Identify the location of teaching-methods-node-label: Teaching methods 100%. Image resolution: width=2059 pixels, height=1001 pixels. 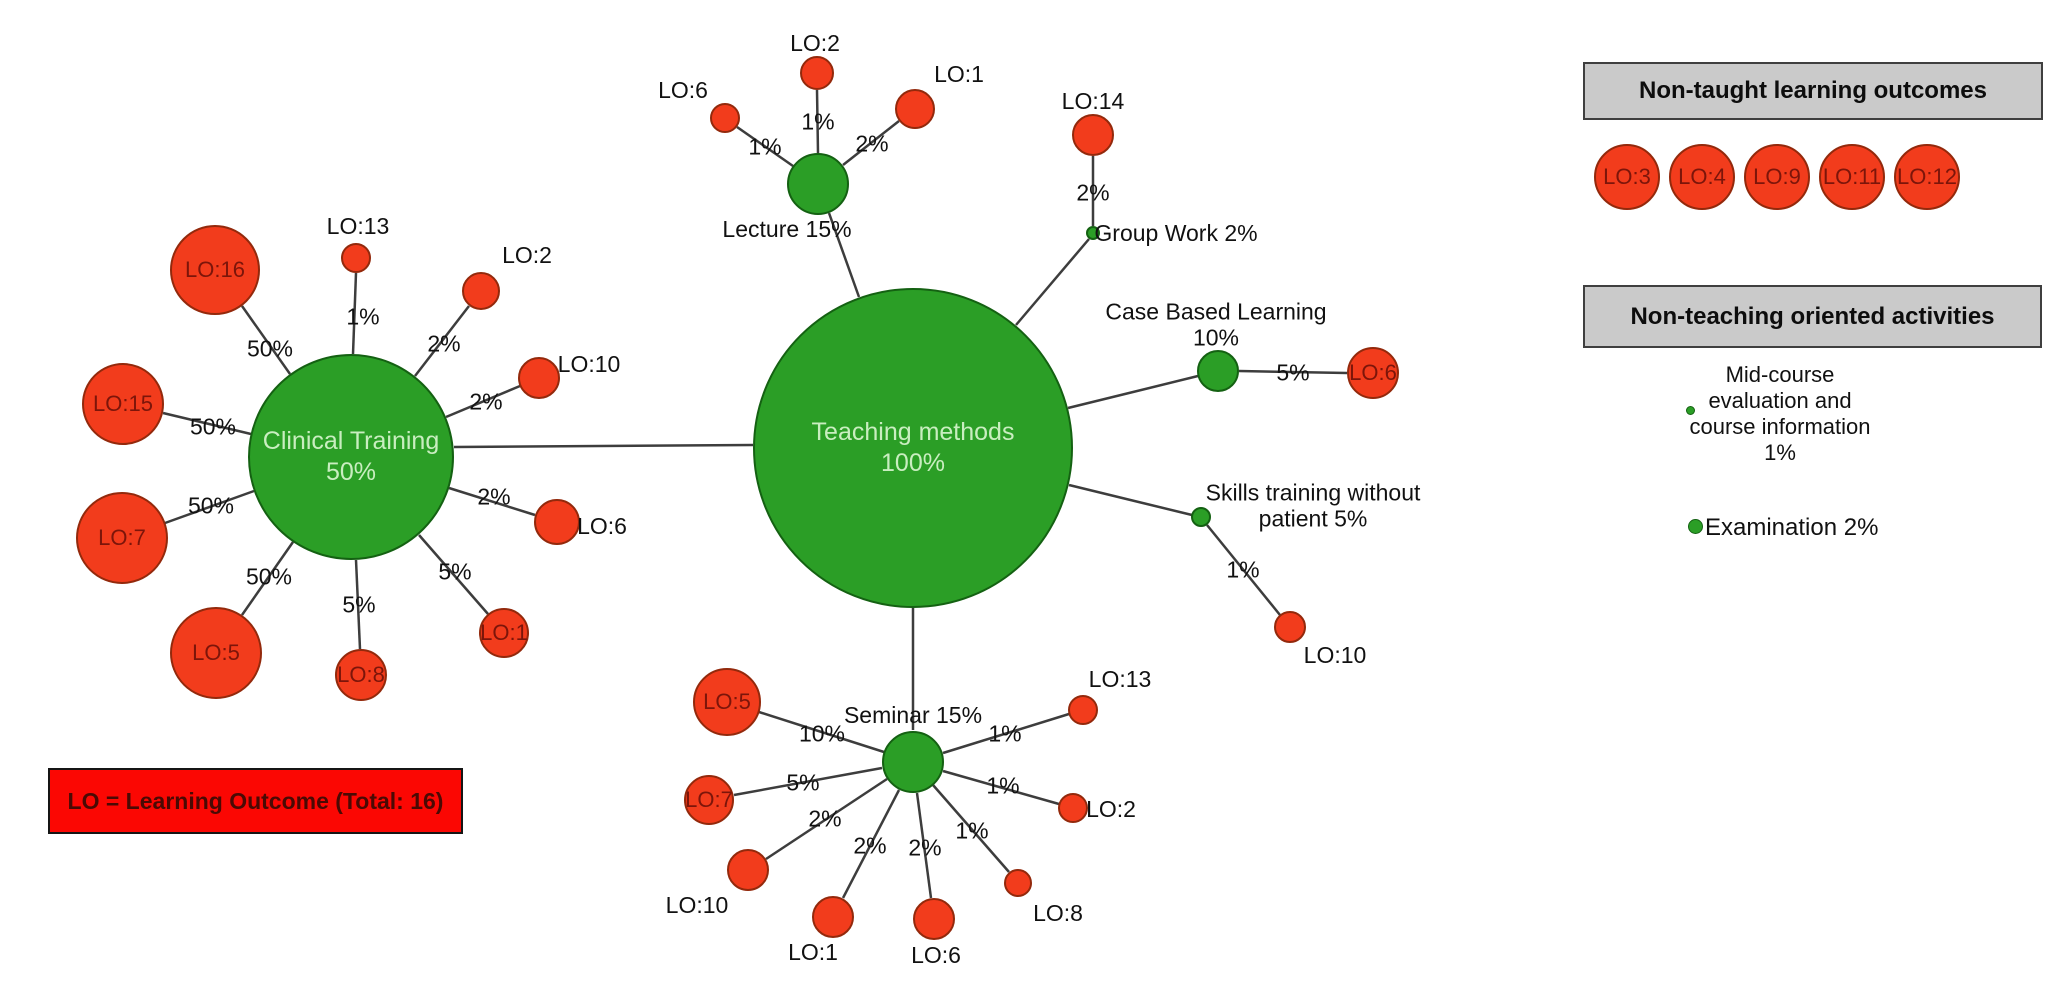
(913, 447).